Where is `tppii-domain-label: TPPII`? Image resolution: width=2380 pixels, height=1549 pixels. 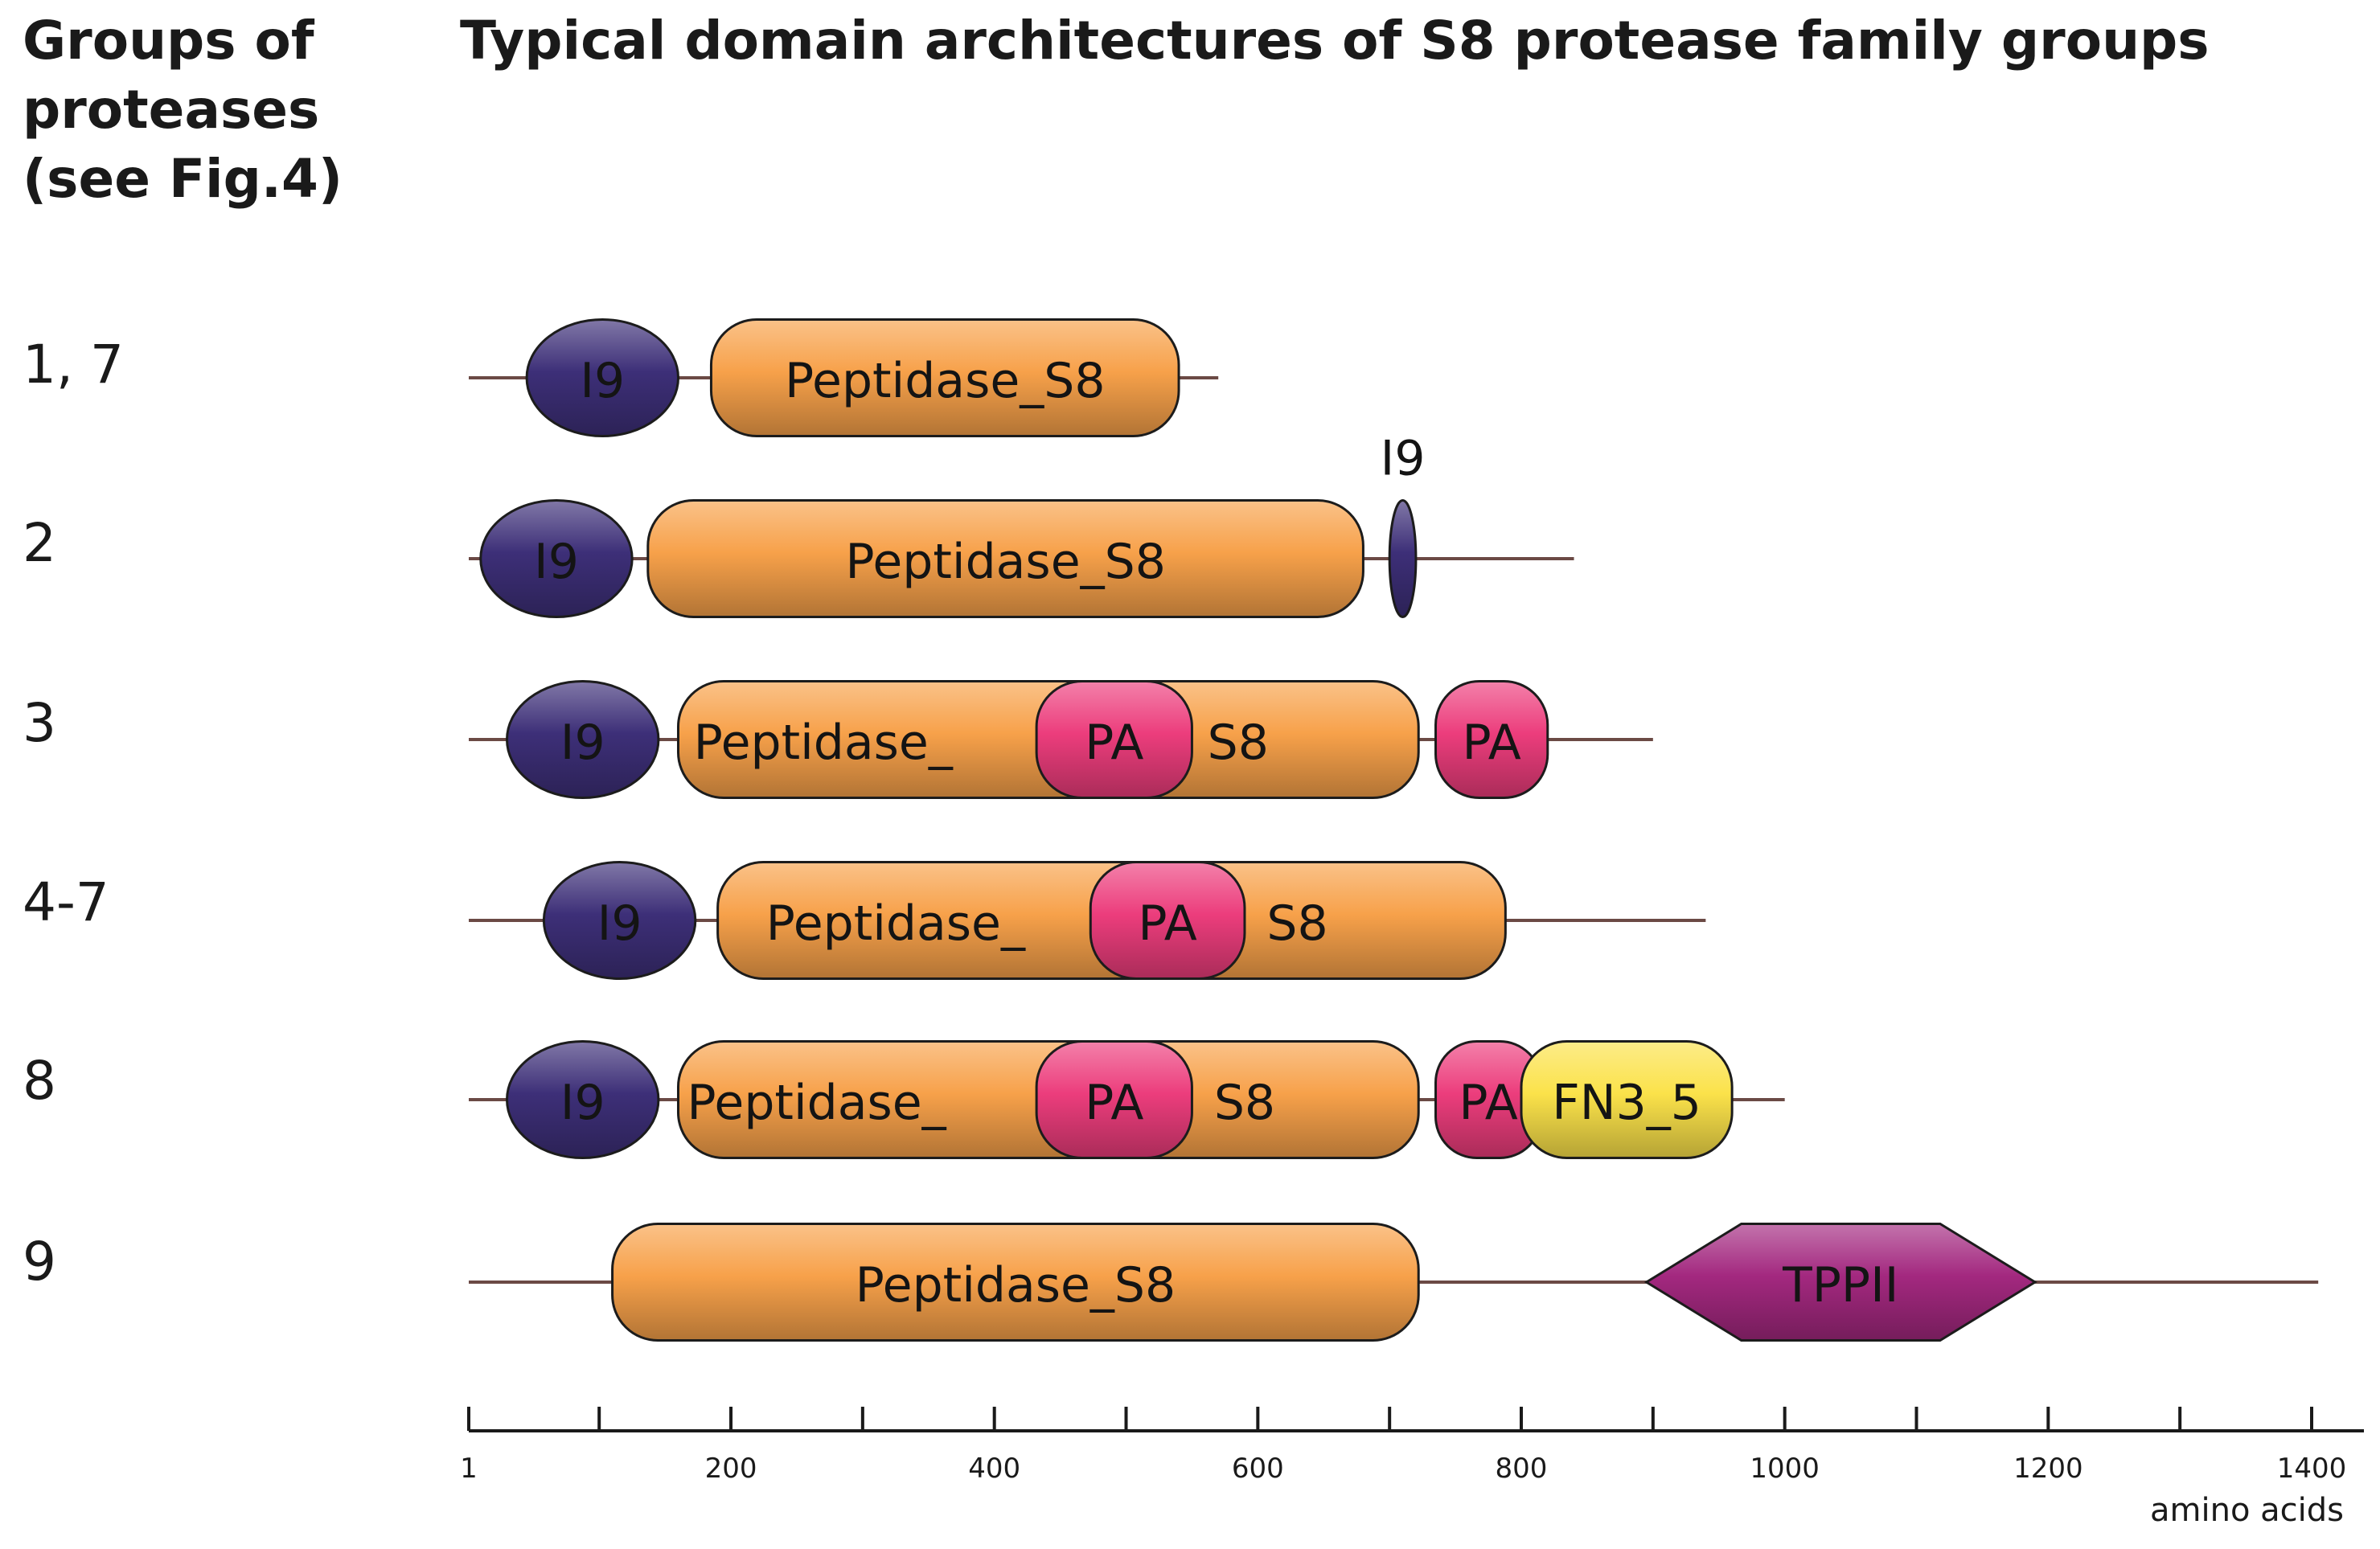 tppii-domain-label: TPPII is located at coordinates (1840, 1285).